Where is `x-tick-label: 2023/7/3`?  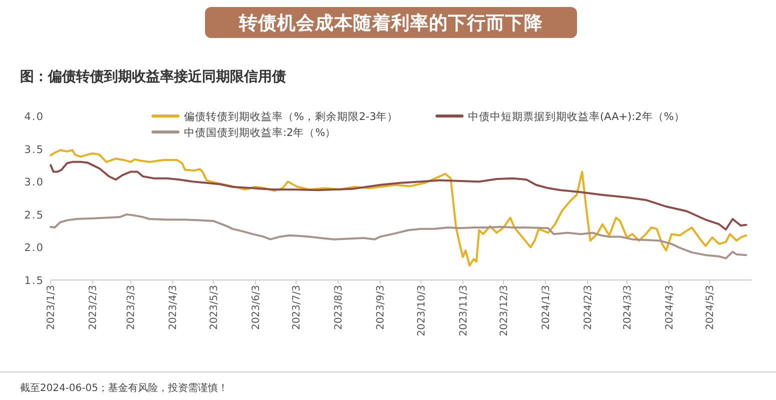
x-tick-label: 2023/7/3 is located at coordinates (297, 307).